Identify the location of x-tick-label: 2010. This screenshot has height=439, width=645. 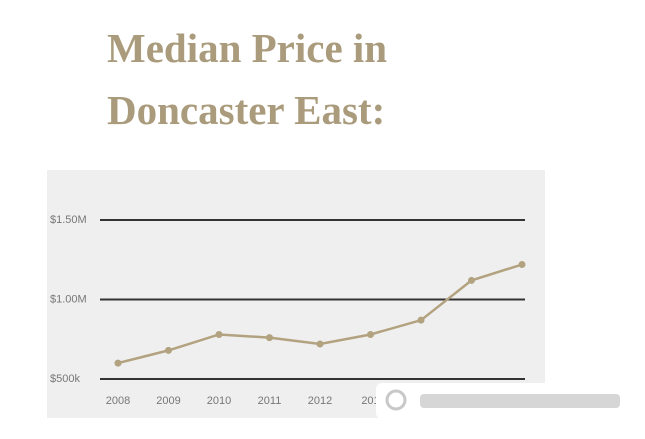
(219, 401).